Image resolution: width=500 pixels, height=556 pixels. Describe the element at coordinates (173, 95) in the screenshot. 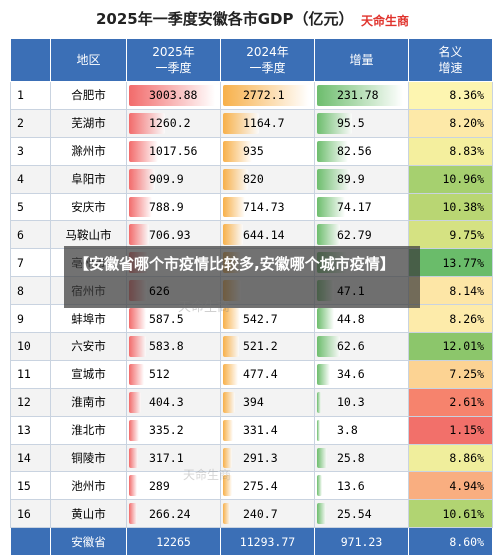

I see `gdp2025-cell-value: 3003.88` at that location.